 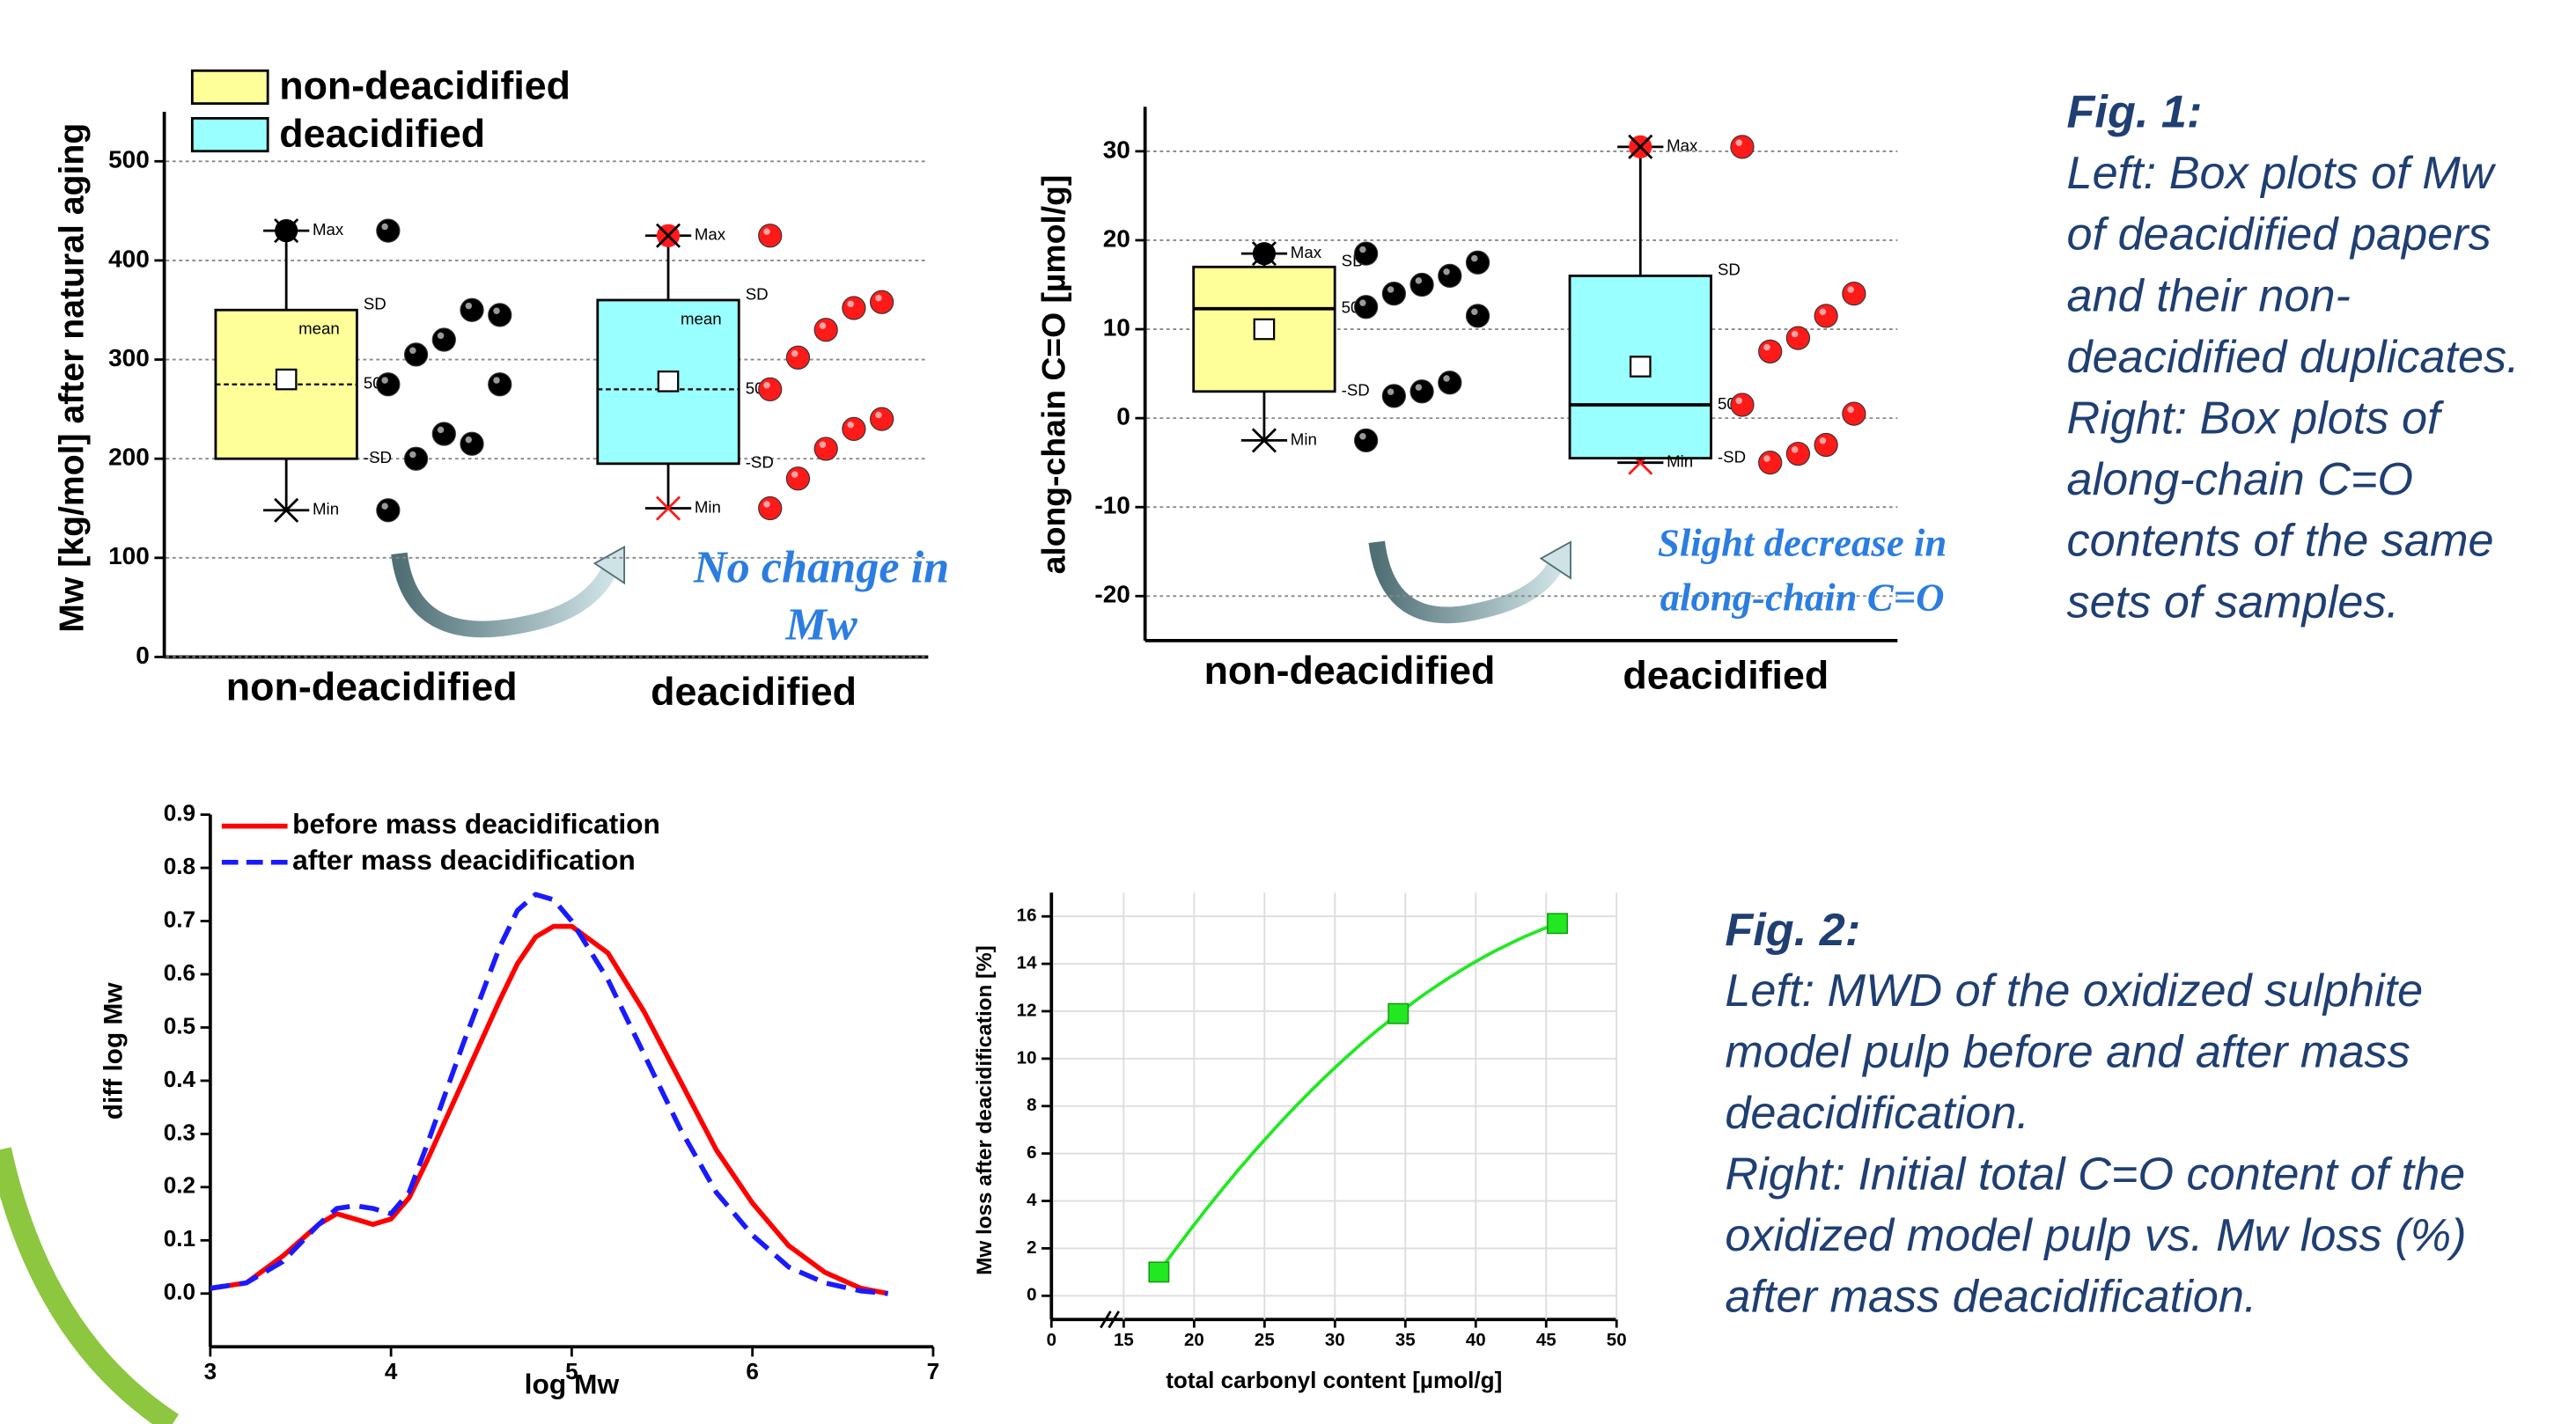 I want to click on caption-line: Left: MWD of the oxidized sulphite, so click(x=2074, y=991).